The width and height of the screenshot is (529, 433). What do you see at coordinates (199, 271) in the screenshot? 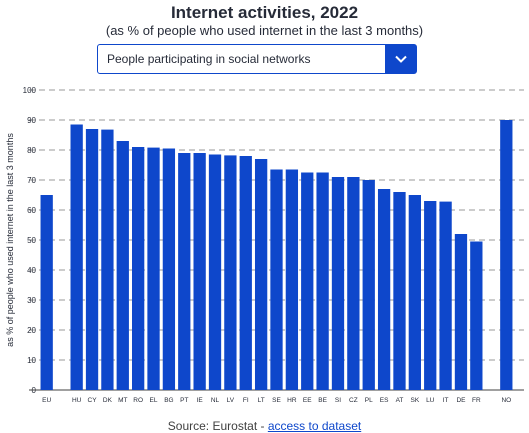
I see `bar-ie` at bounding box center [199, 271].